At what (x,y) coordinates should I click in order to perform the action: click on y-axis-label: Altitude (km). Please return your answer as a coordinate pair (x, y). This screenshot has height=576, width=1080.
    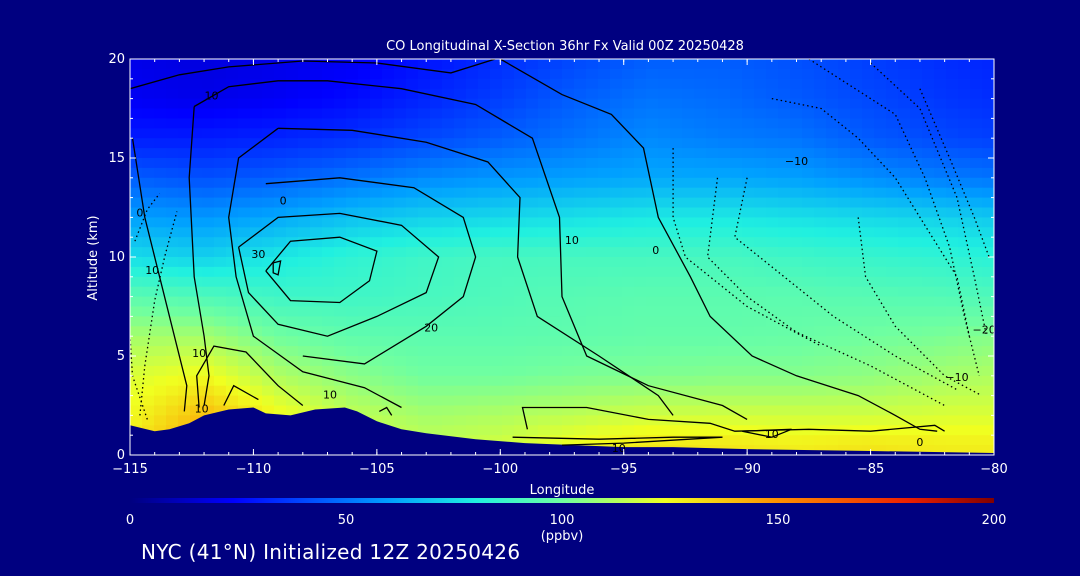
    Looking at the image, I should click on (93, 257).